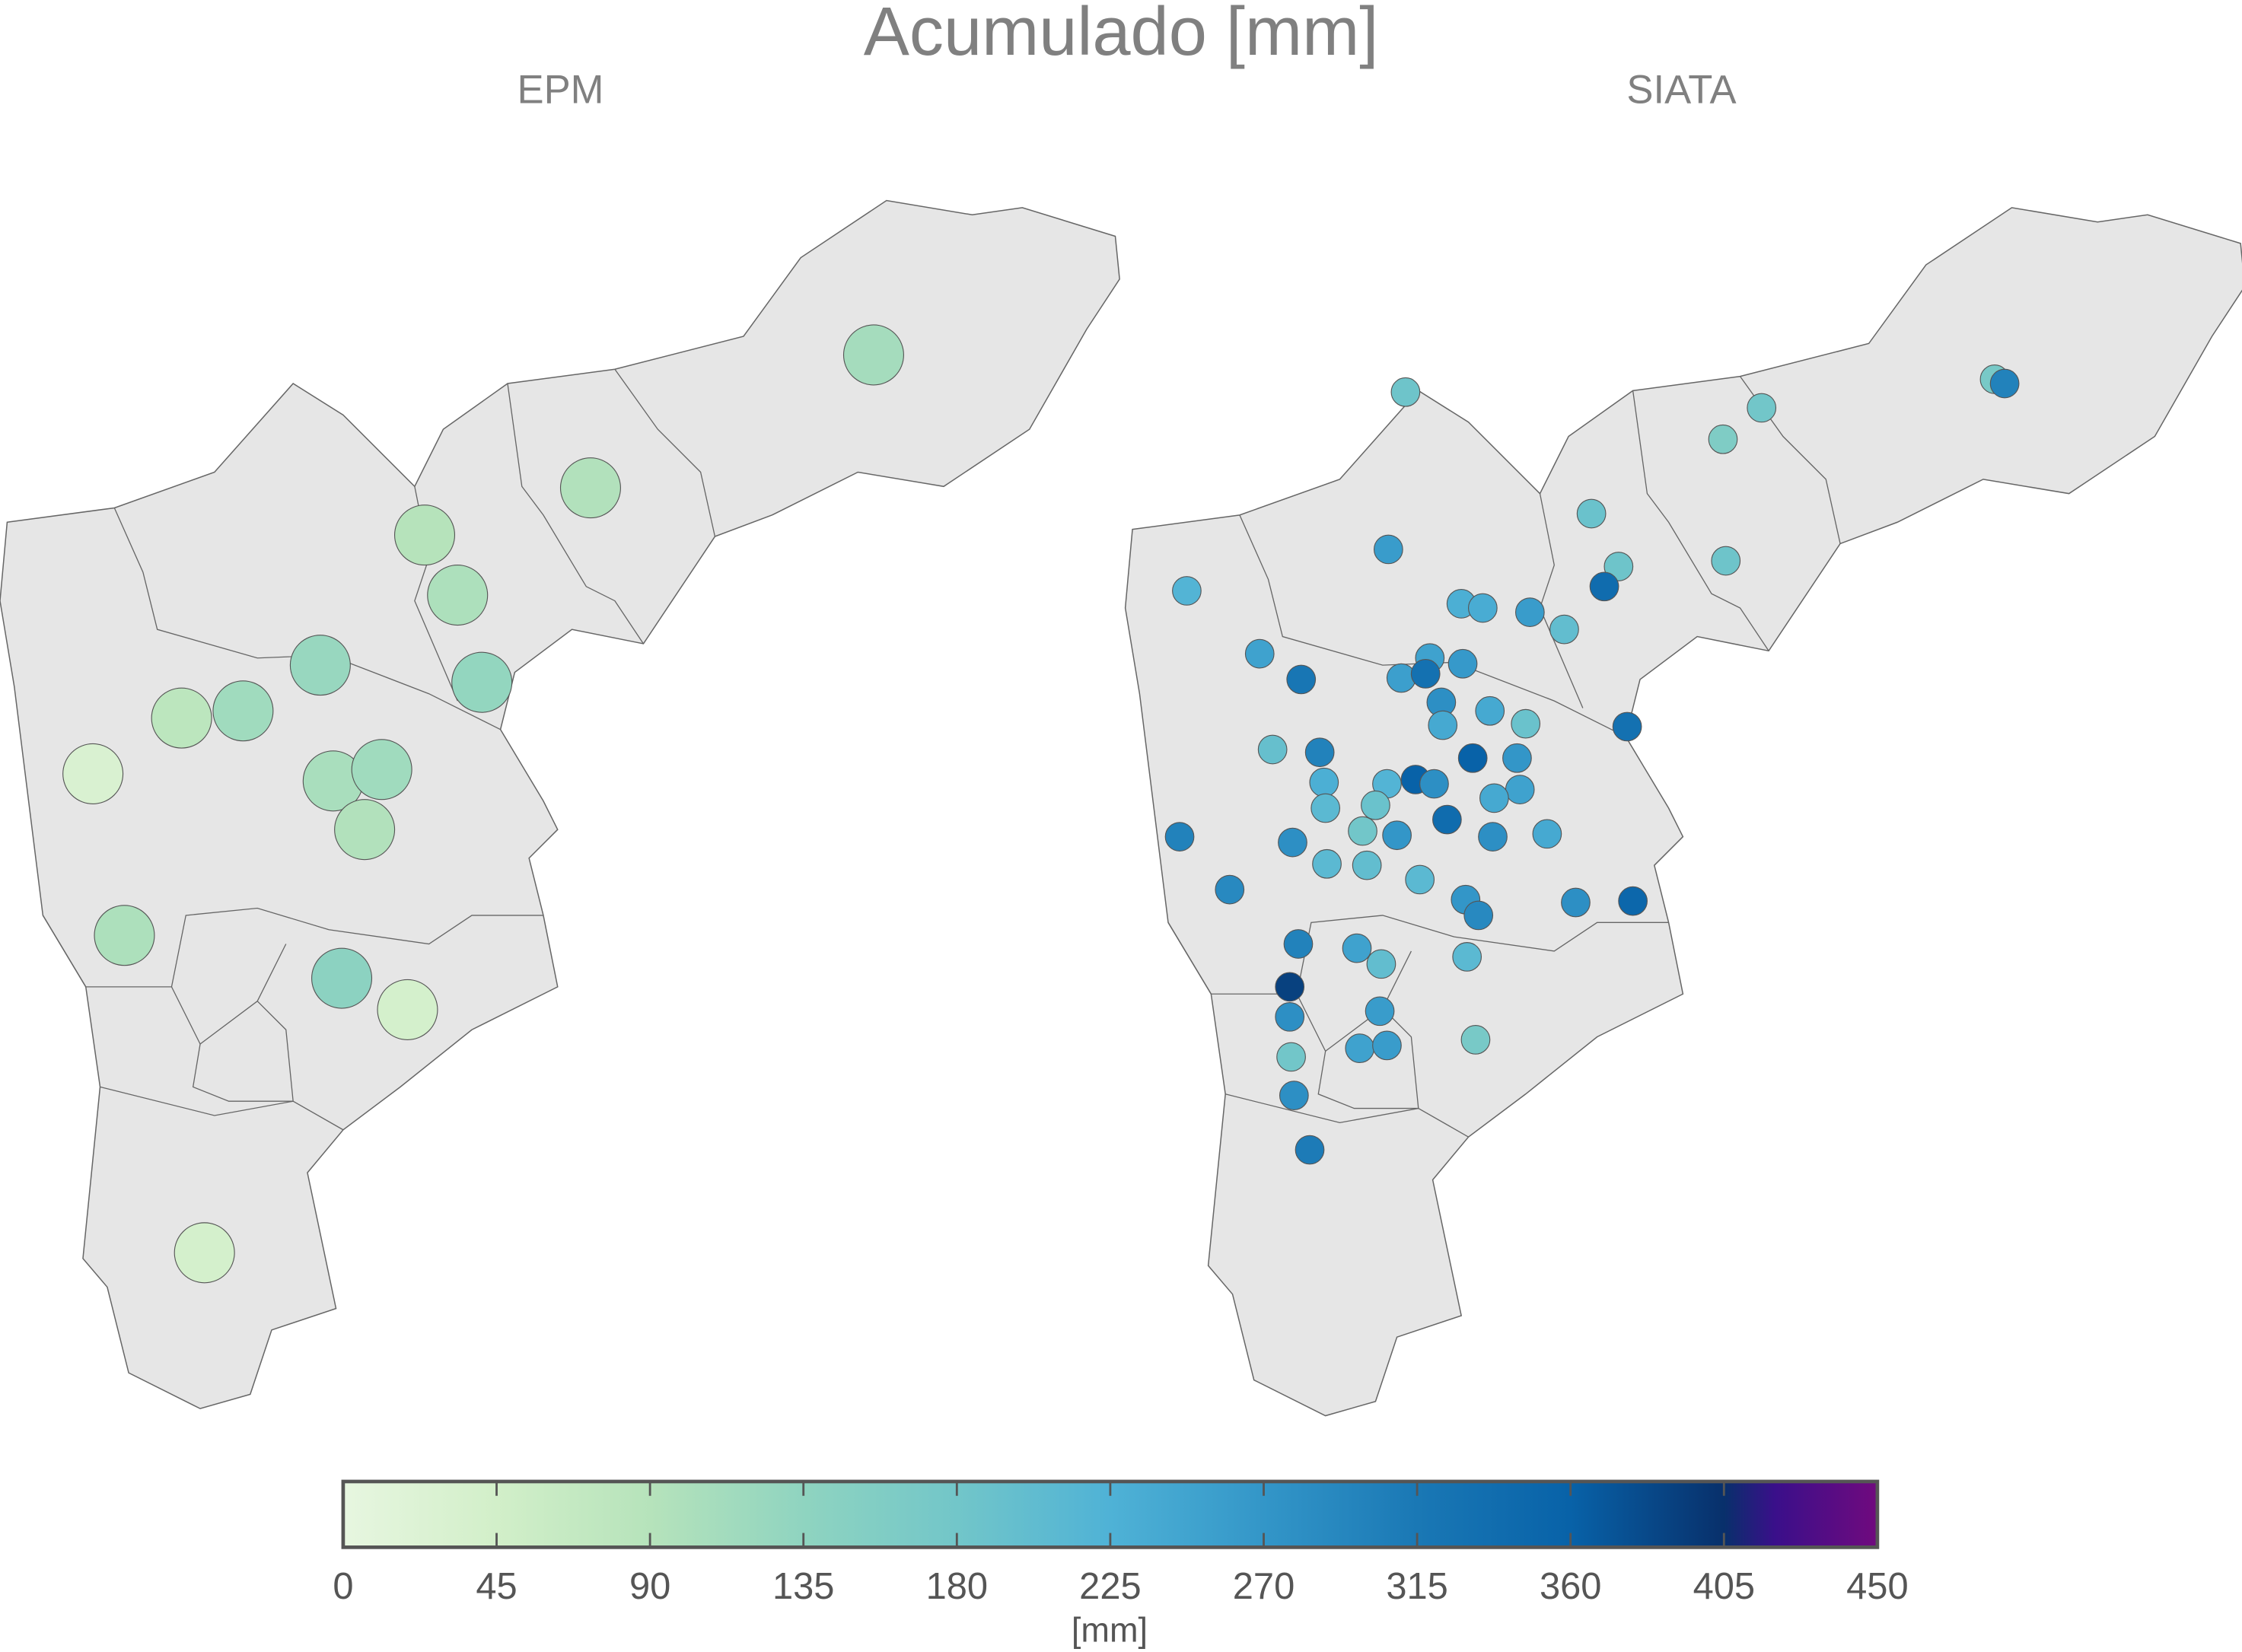 The image size is (2242, 1652). What do you see at coordinates (1121, 1564) in the screenshot?
I see `colorbar: 0 45 90 135 180 225 270 315 360 405 450 [mm]` at bounding box center [1121, 1564].